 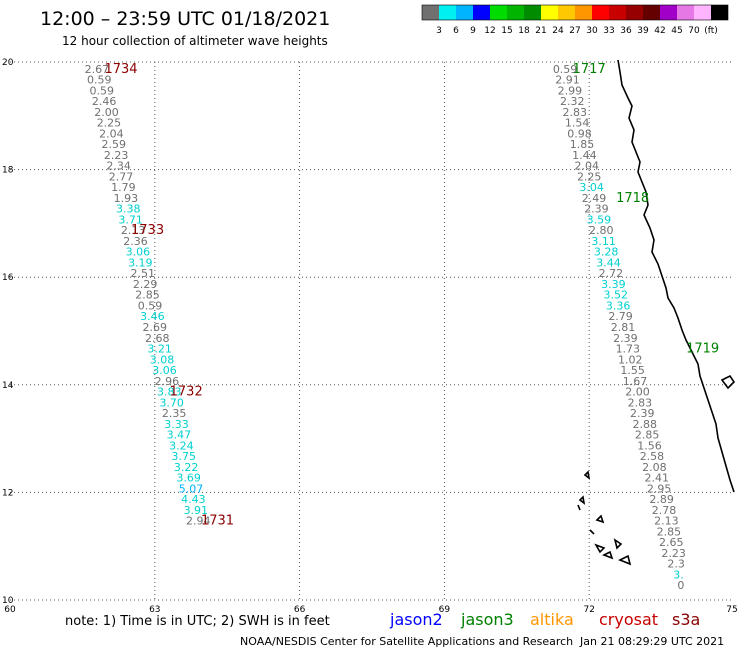 What do you see at coordinates (659, 488) in the screenshot?
I see `wave-height-point: 2.95` at bounding box center [659, 488].